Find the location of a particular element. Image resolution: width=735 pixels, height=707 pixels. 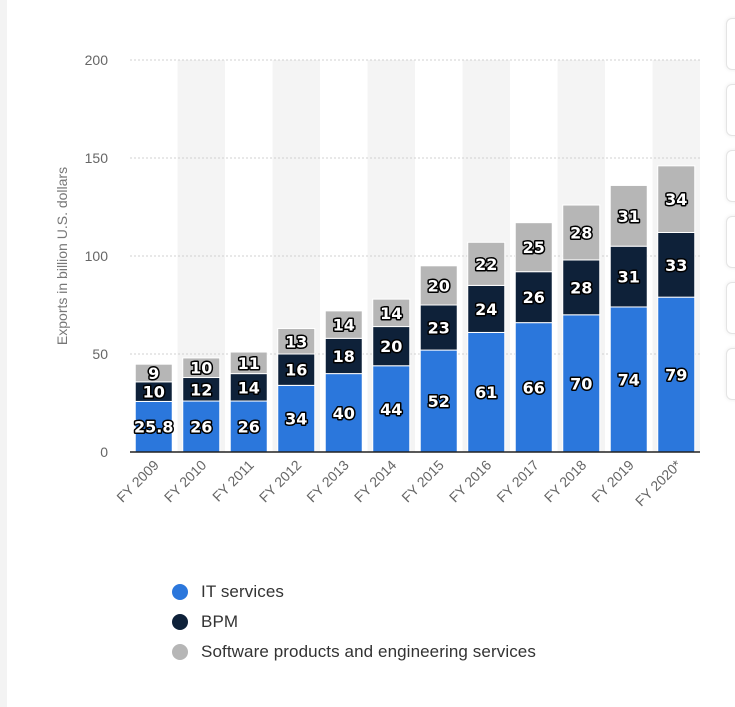

y-tick-label: 150 is located at coordinates (97, 158).